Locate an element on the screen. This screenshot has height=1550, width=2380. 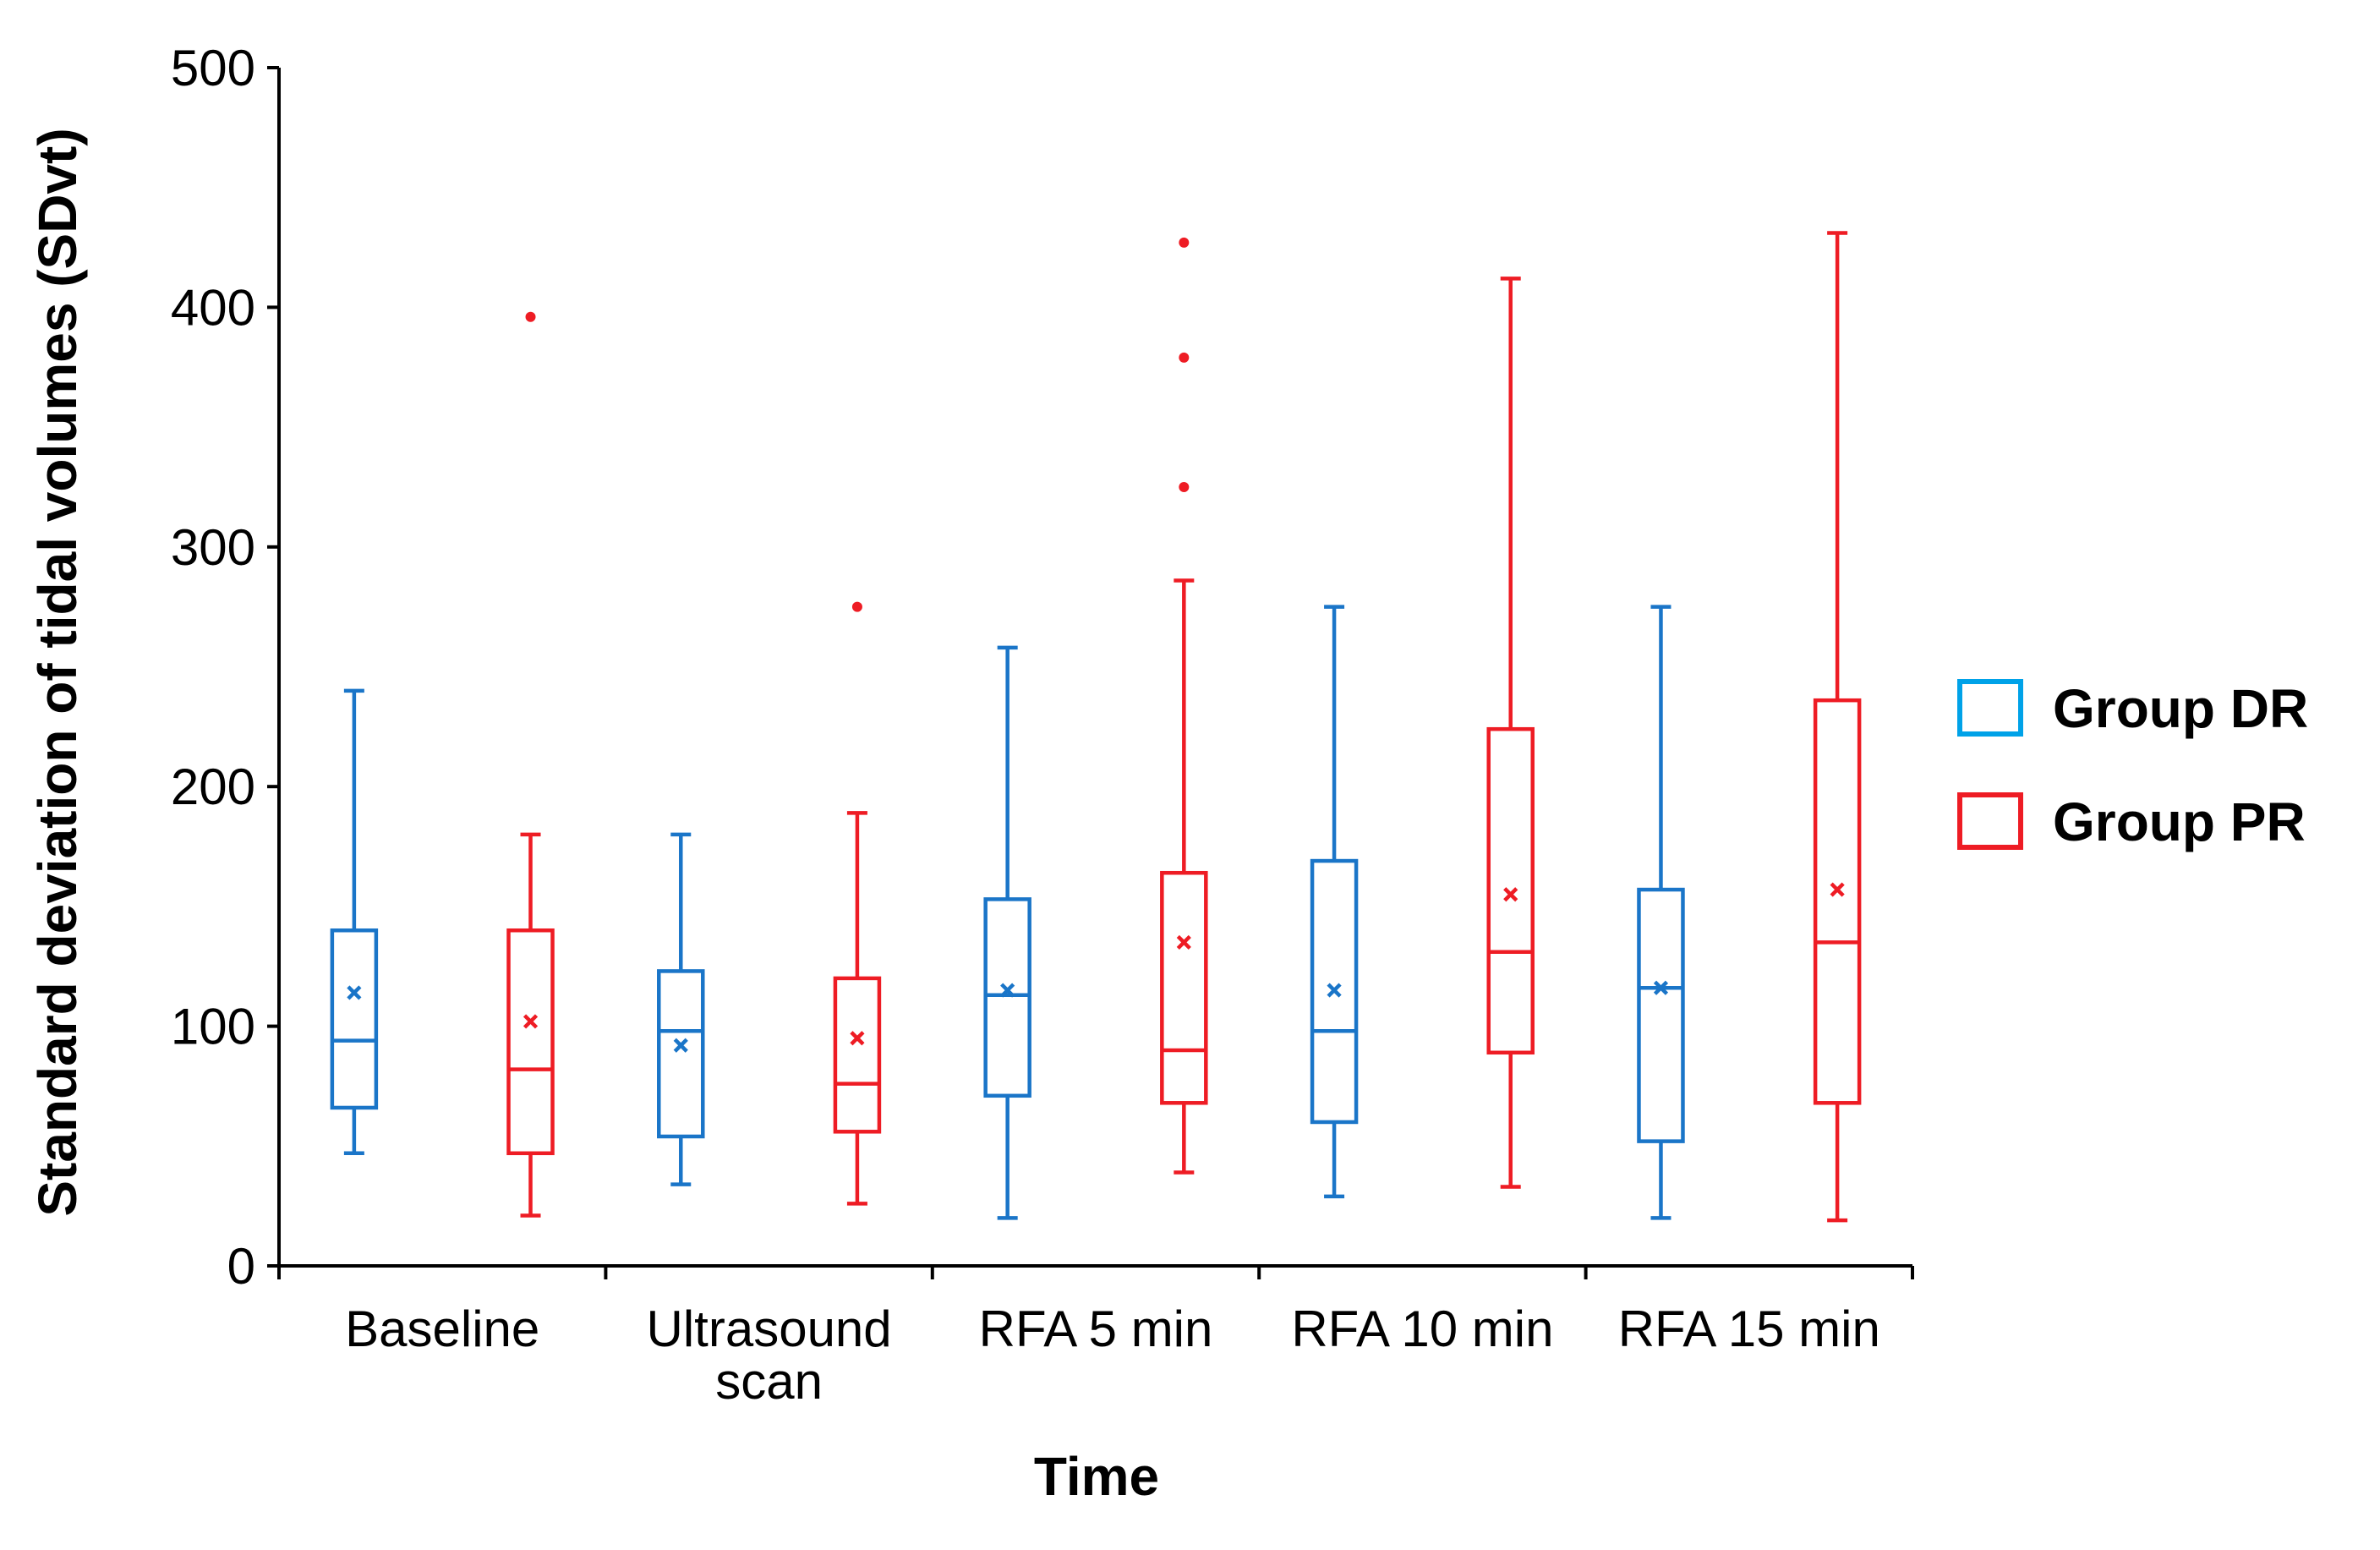
y-tick-label: 200 is located at coordinates (213, 787).